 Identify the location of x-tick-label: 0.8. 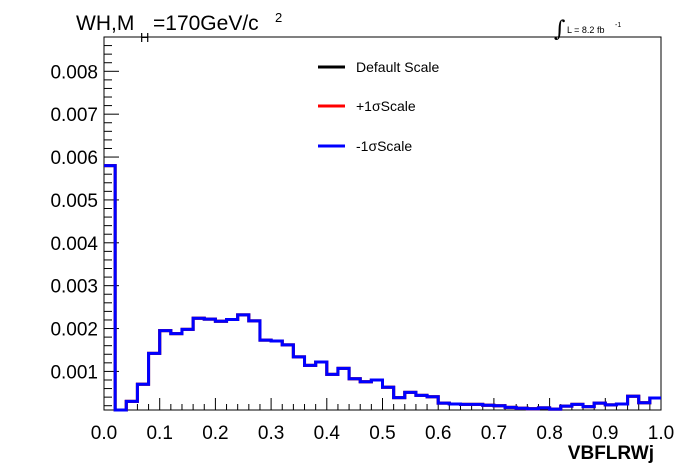
(549, 433).